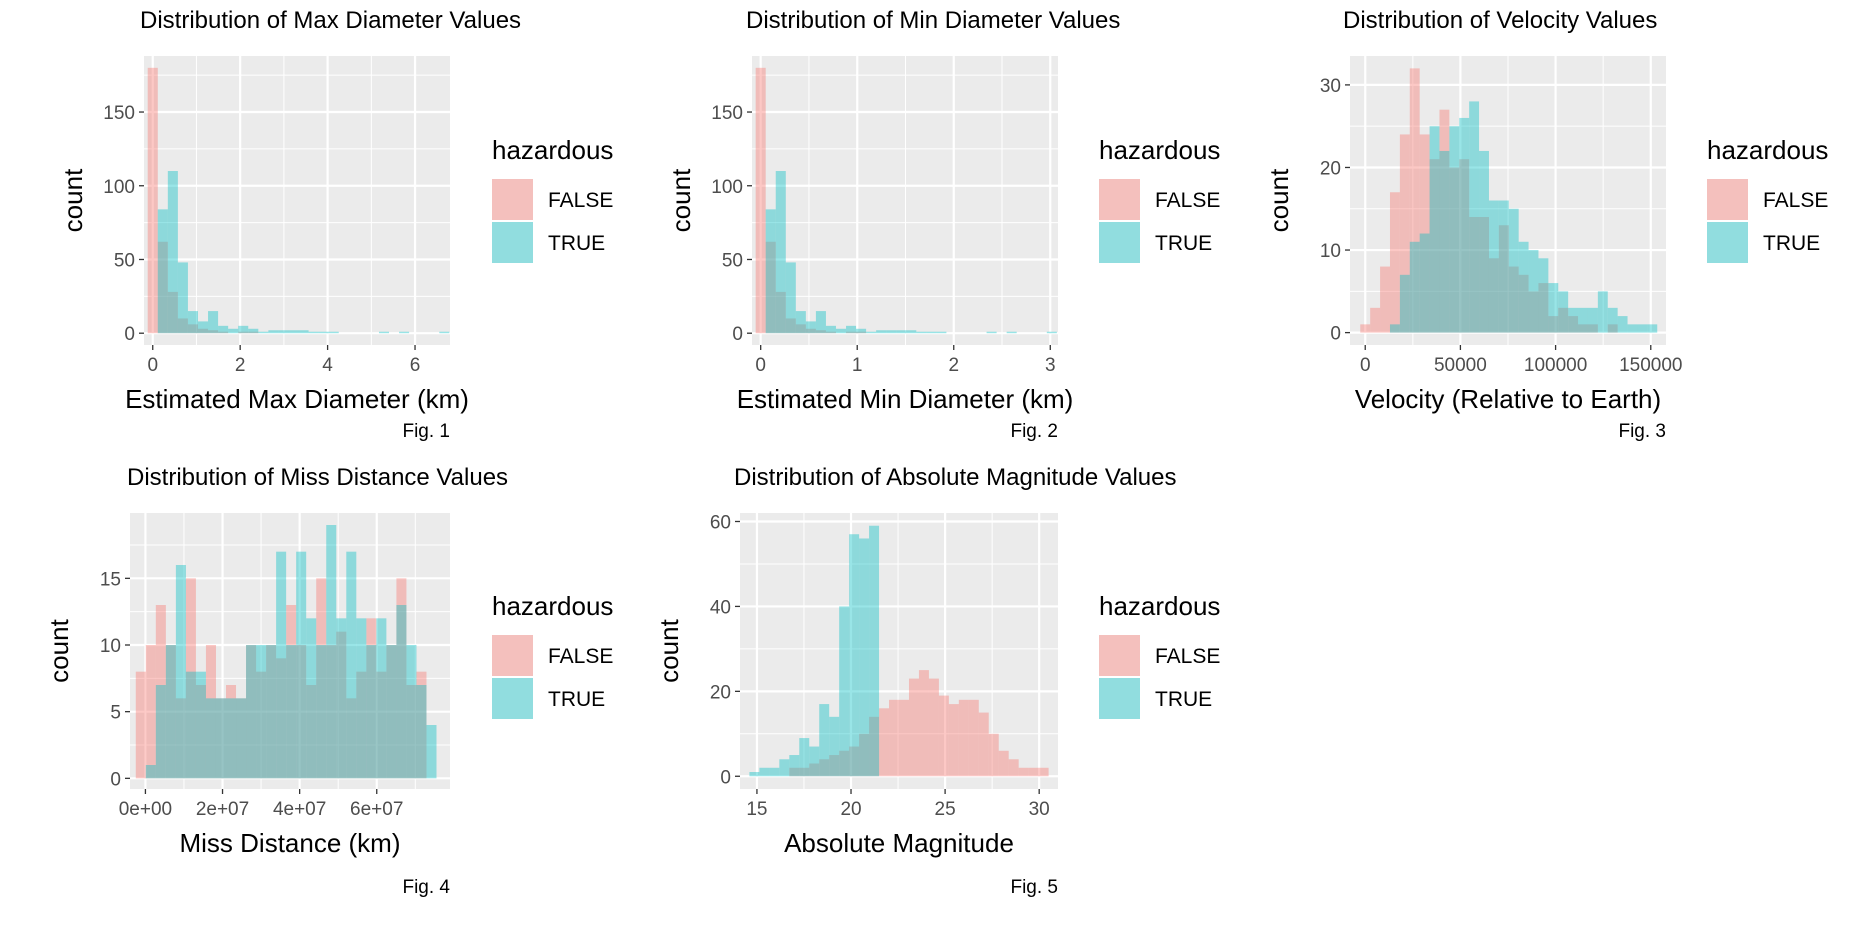 Image resolution: width=1852 pixels, height=938 pixels. What do you see at coordinates (512, 242) in the screenshot?
I see `legend-key-true` at bounding box center [512, 242].